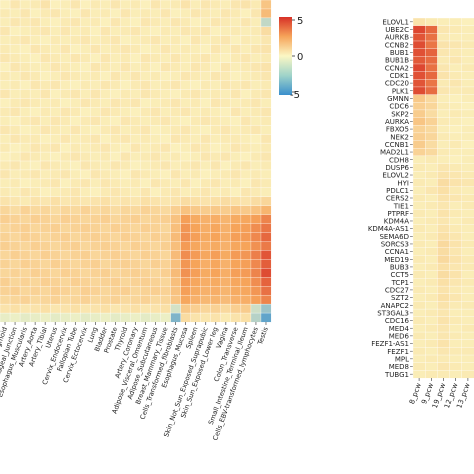  Describe the element at coordinates (395, 245) in the screenshot. I see `gene-label: SORCS3` at that location.